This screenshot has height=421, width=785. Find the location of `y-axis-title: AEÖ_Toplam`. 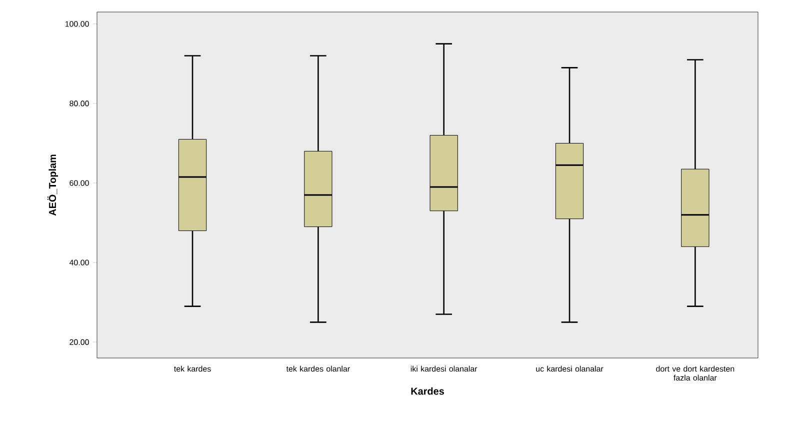

y-axis-title: AEÖ_Toplam is located at coordinates (52, 185).